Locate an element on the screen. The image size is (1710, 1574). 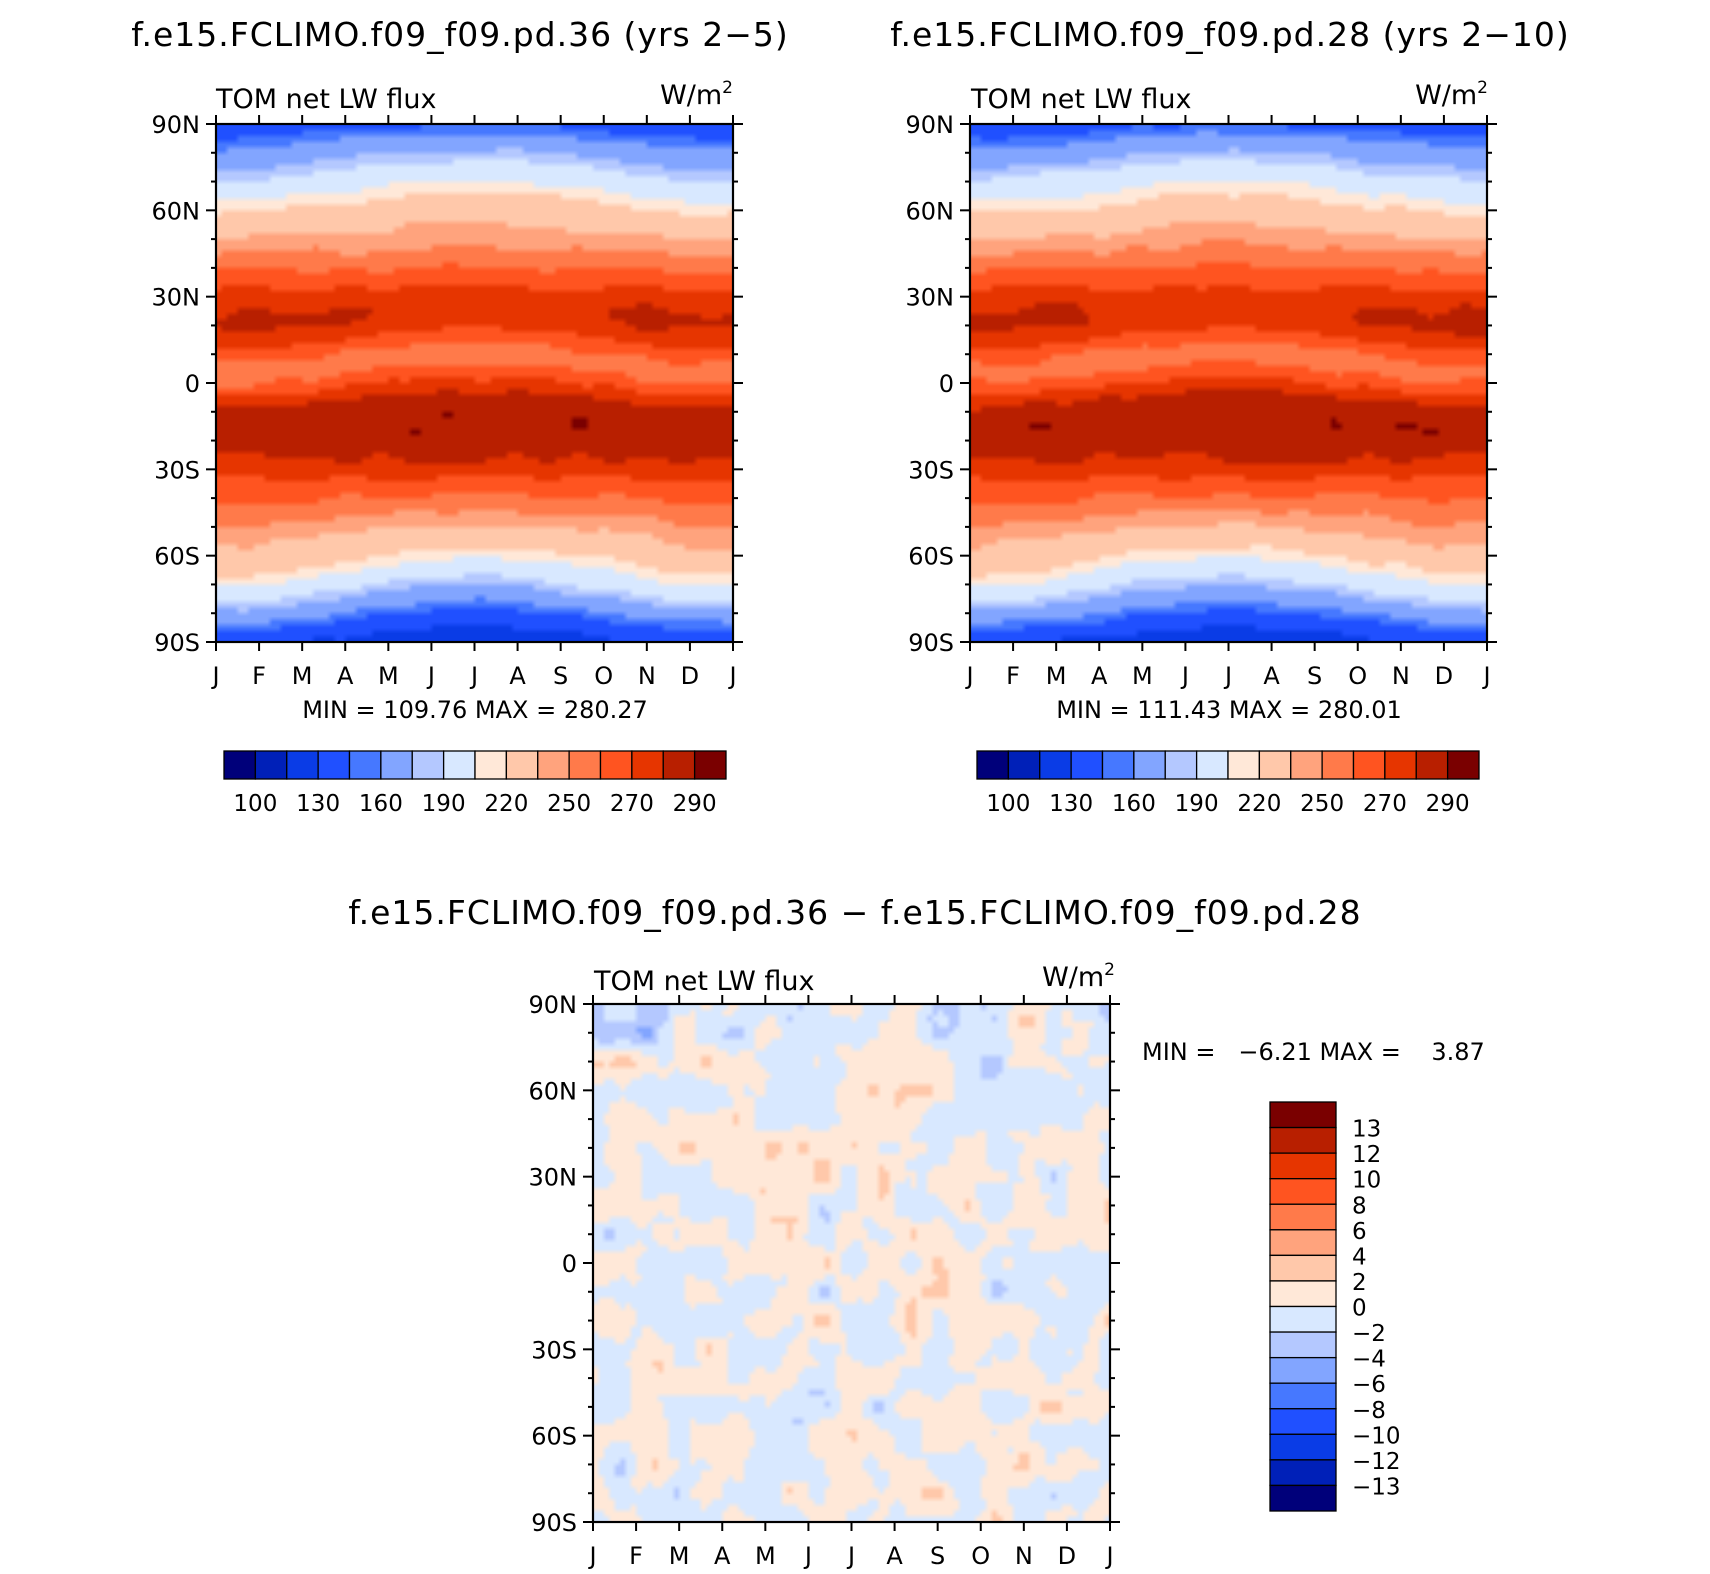
colorbar-label: 8 is located at coordinates (1359, 1206).